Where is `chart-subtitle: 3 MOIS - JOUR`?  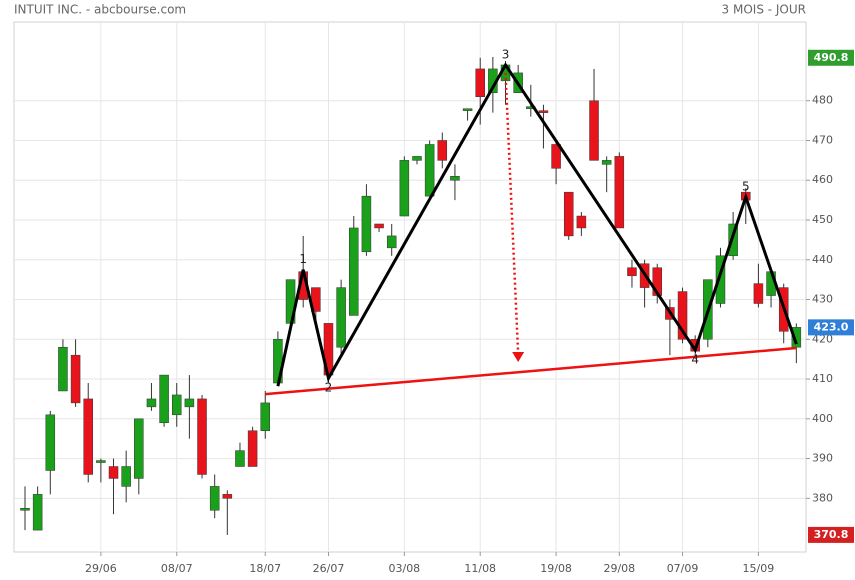
chart-subtitle: 3 MOIS - JOUR is located at coordinates (764, 10).